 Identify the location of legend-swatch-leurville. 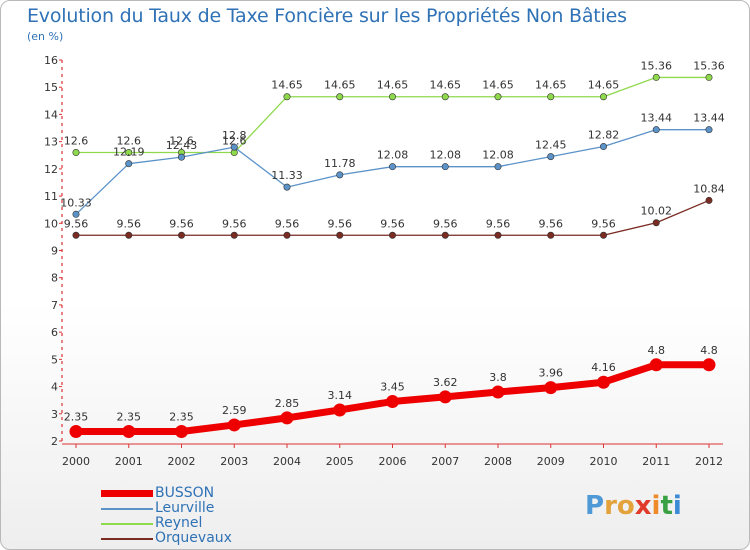
(127, 509).